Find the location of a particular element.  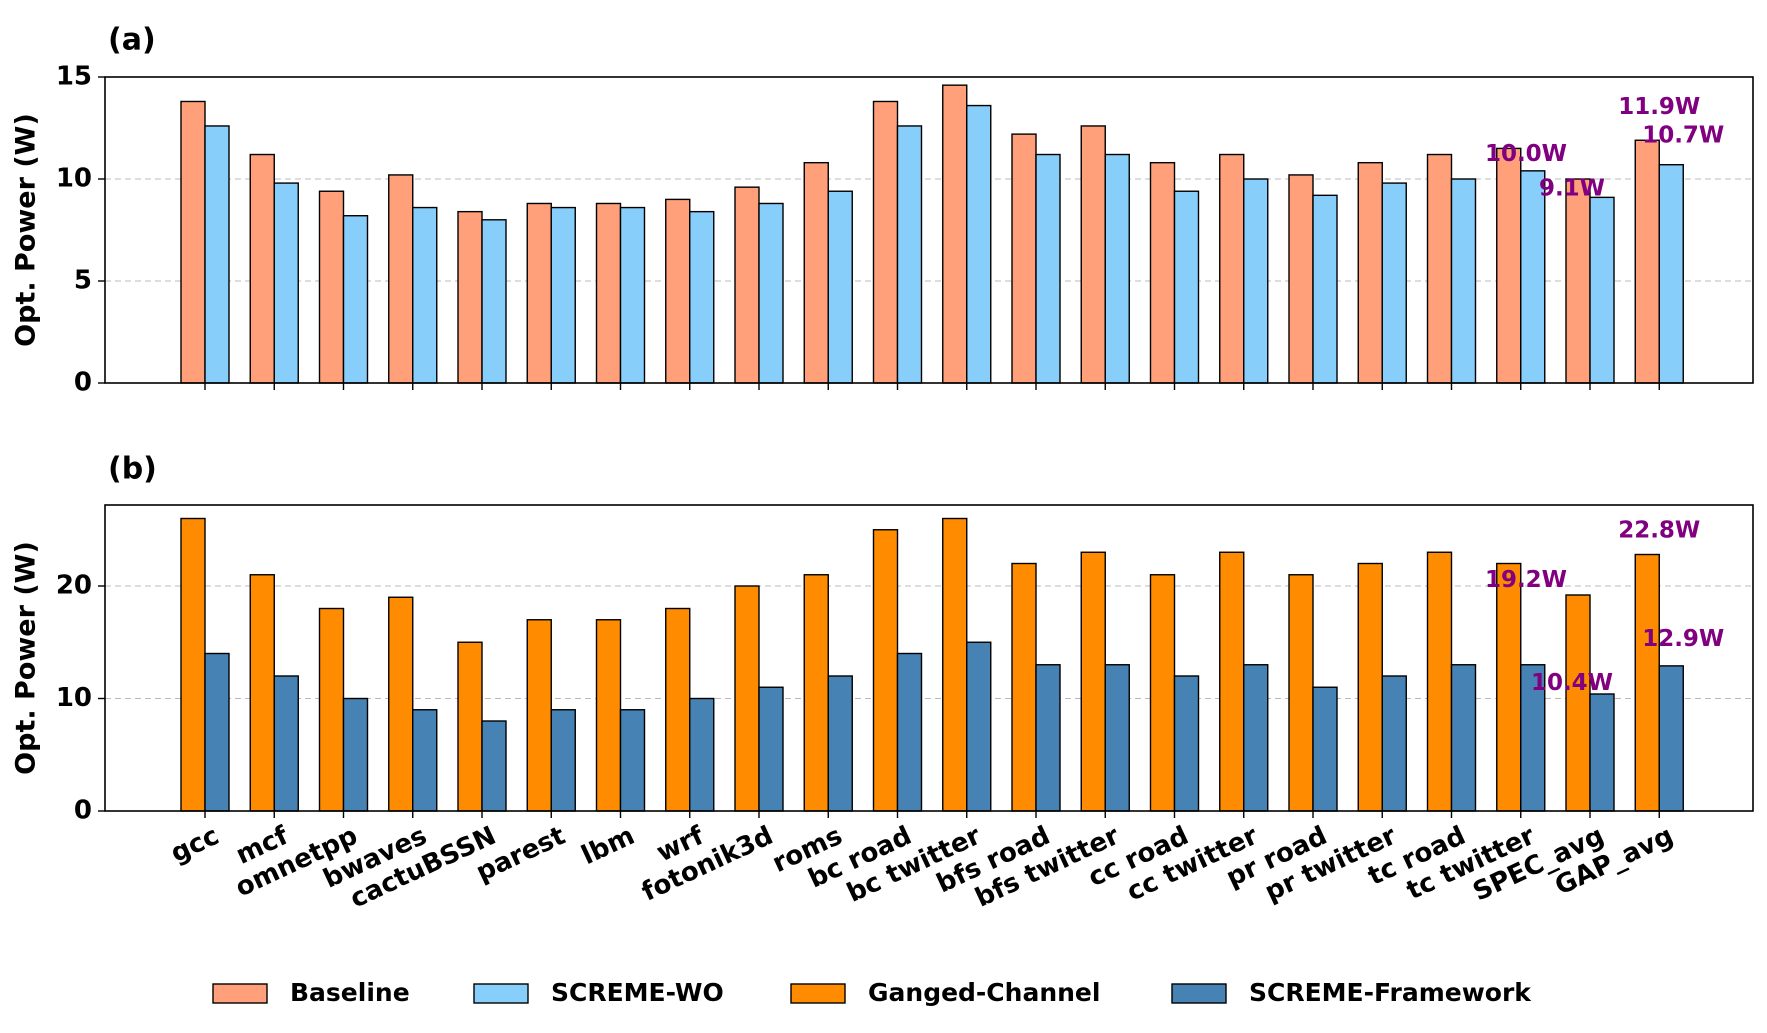

value-annotation: 19.2W is located at coordinates (1526, 580).